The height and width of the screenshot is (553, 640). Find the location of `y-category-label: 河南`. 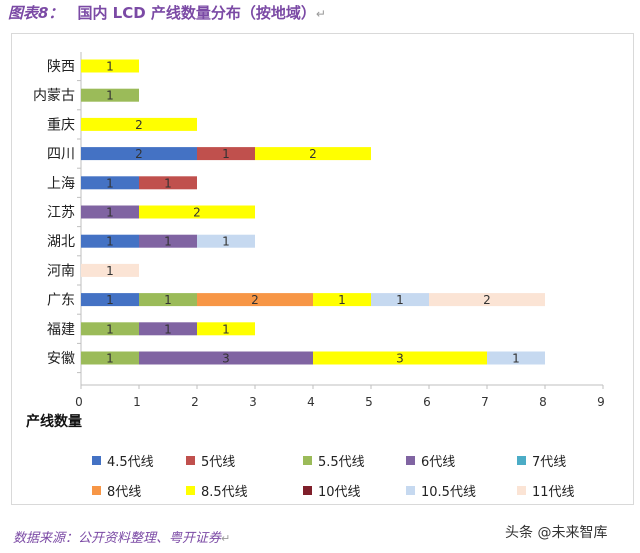

y-category-label: 河南 is located at coordinates (61, 271).